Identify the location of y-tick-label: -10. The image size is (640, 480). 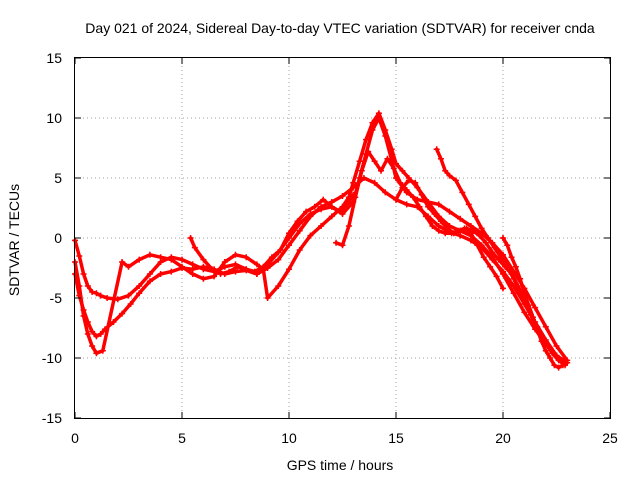
(52, 358).